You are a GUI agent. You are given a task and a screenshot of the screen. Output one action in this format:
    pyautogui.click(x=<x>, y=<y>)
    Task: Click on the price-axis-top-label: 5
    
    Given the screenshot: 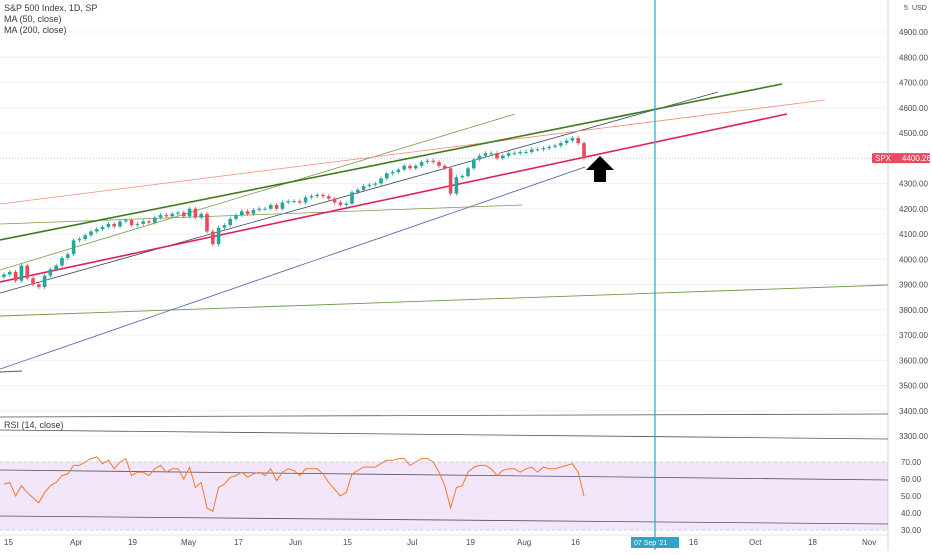 What is the action you would take?
    pyautogui.click(x=906, y=8)
    